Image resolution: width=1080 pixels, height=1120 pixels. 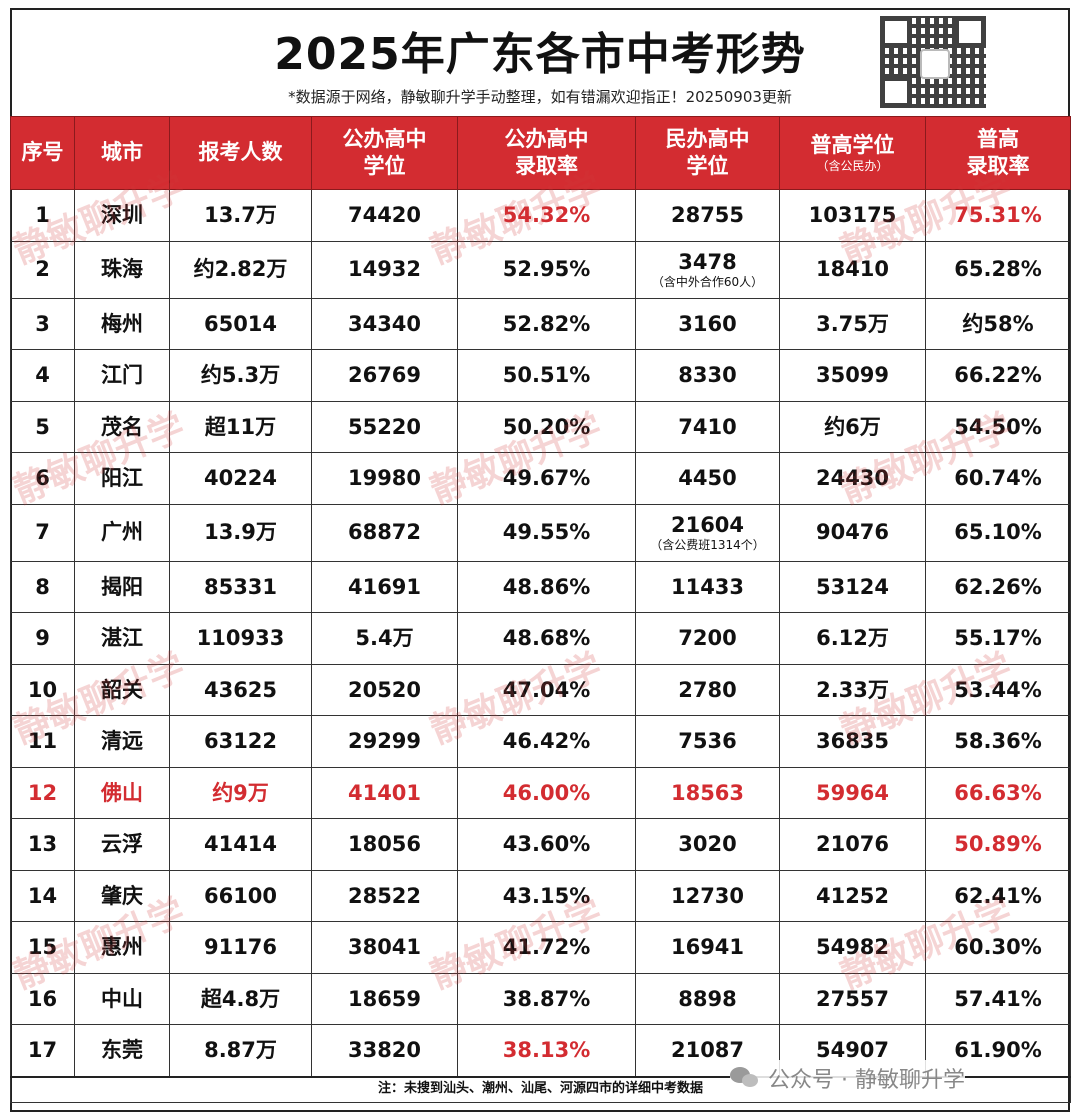 I want to click on cell-total-seats: 53124, so click(x=852, y=586).